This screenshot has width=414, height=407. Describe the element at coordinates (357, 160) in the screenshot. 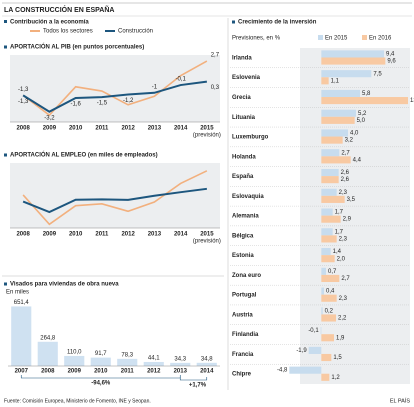

I see `value-label: 4,4` at that location.